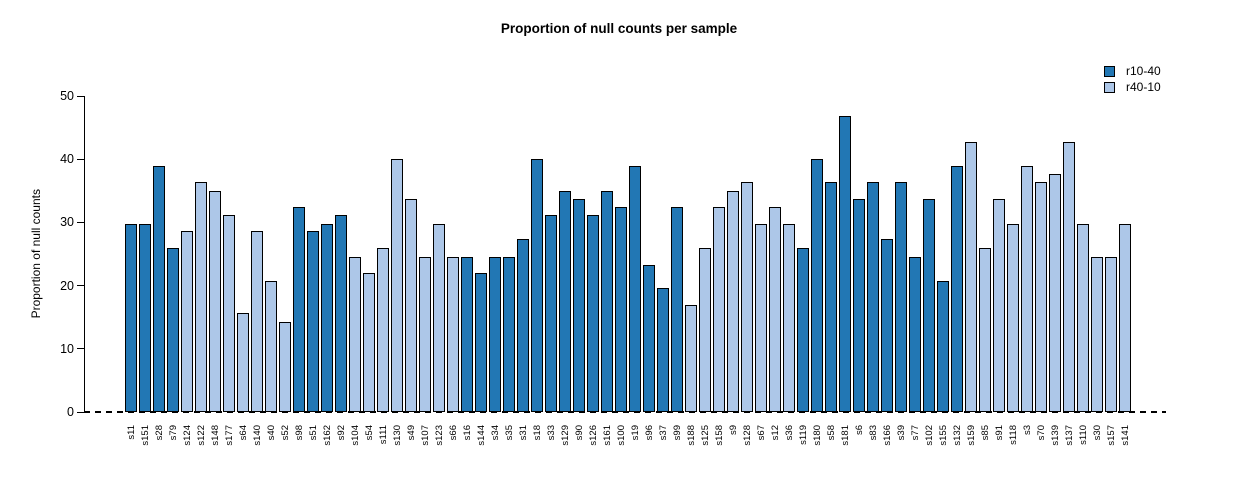  Describe the element at coordinates (719, 435) in the screenshot. I see `x-label-s158: s158` at that location.